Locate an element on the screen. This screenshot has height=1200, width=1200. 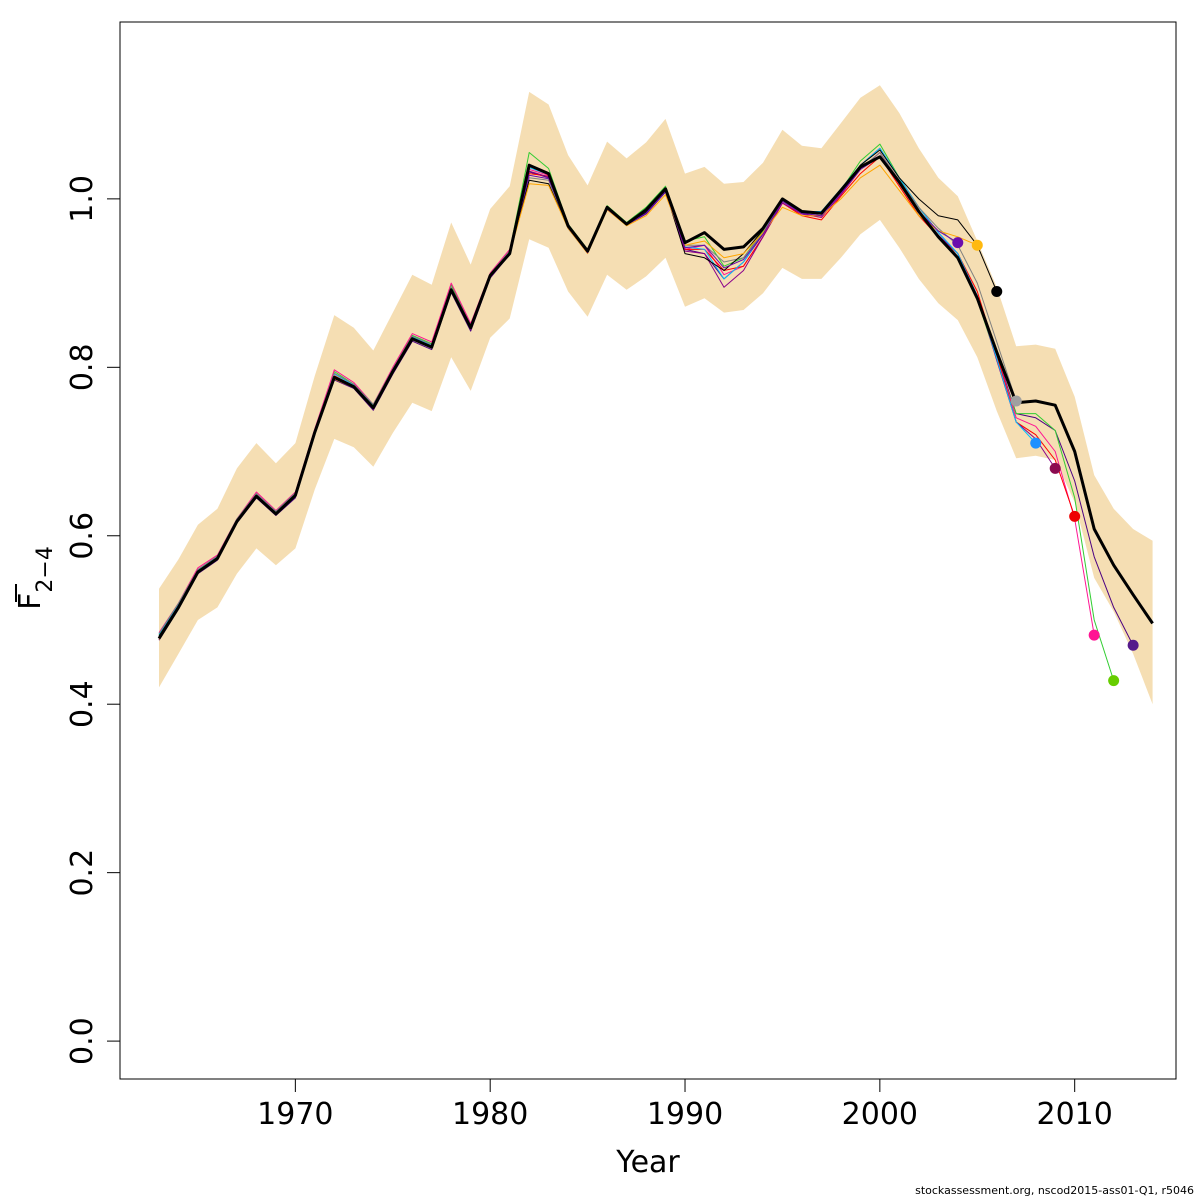
x-tick-label: 2010 is located at coordinates (1075, 1114).